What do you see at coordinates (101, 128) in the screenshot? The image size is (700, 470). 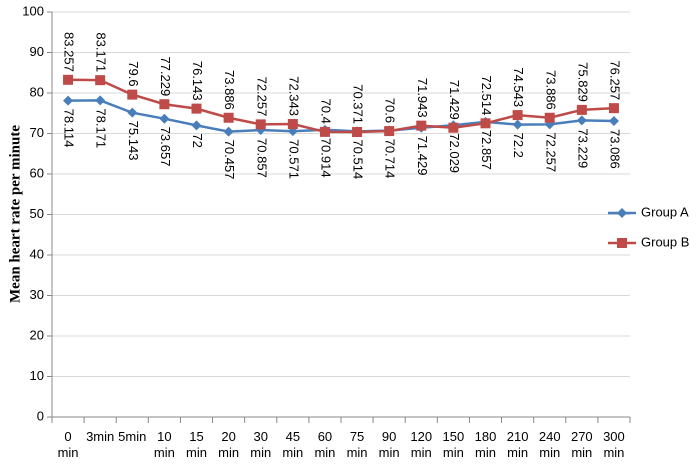 I see `data-label: 78.171` at bounding box center [101, 128].